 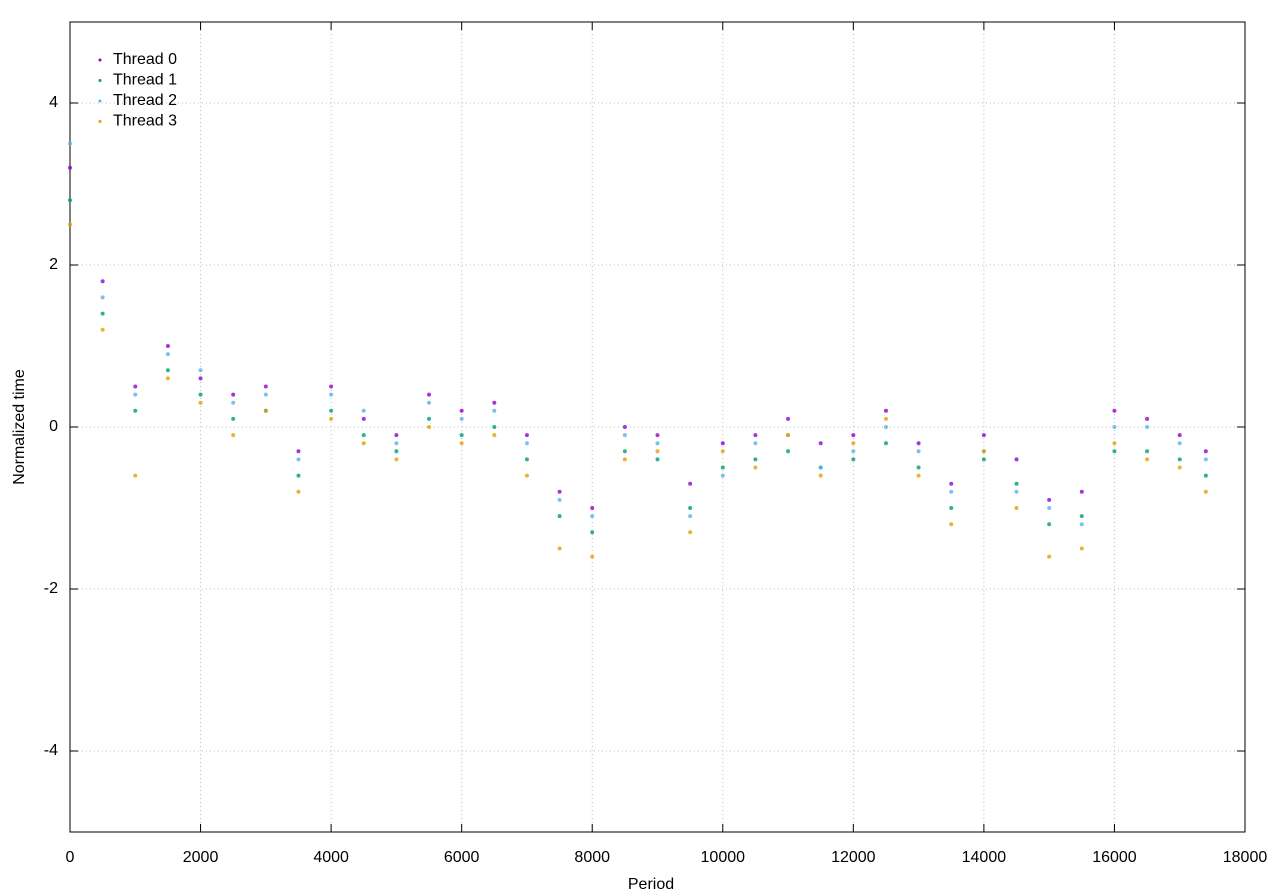 I want to click on legend-label: Thread 3, so click(x=145, y=121).